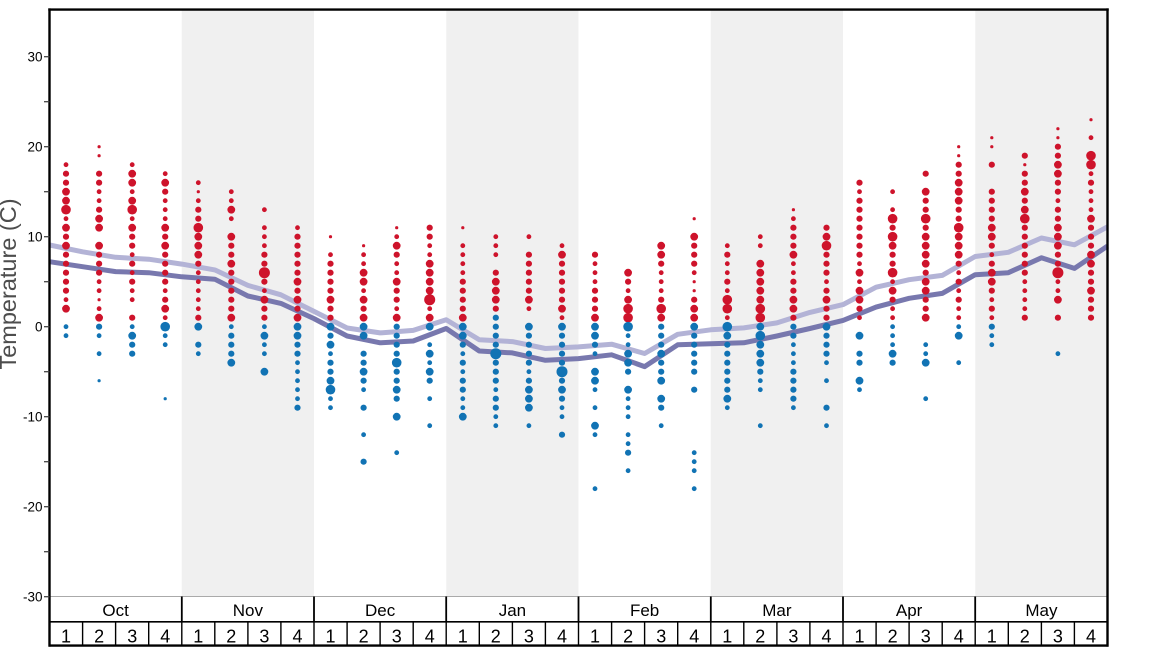 The height and width of the screenshot is (653, 1168). Describe the element at coordinates (39, 326) in the screenshot. I see `svg-text: 0` at that location.